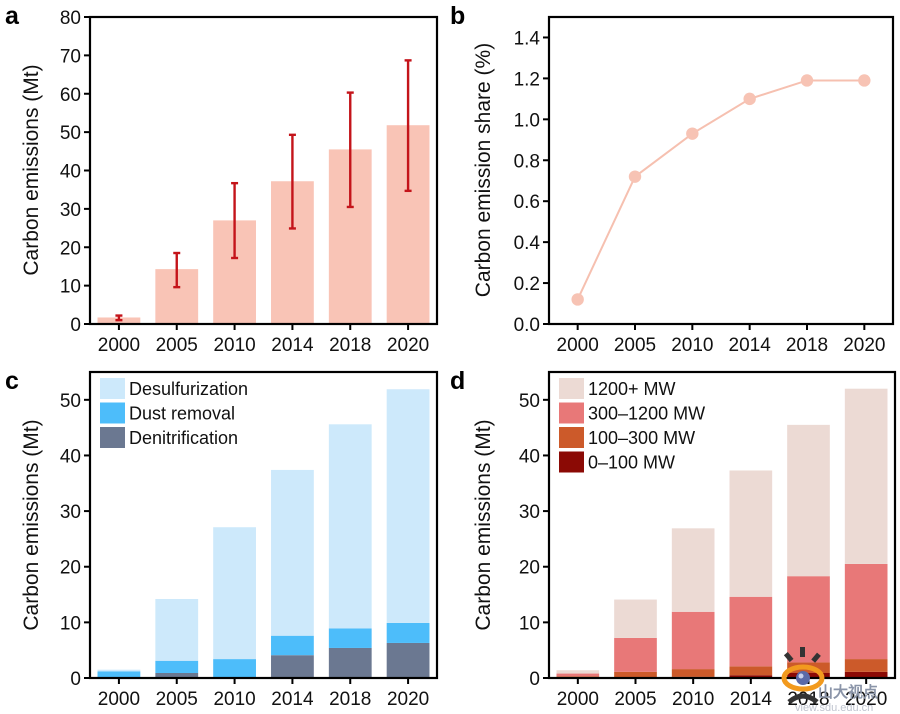 The image size is (900, 714). I want to click on data-point-2000, so click(577, 299).